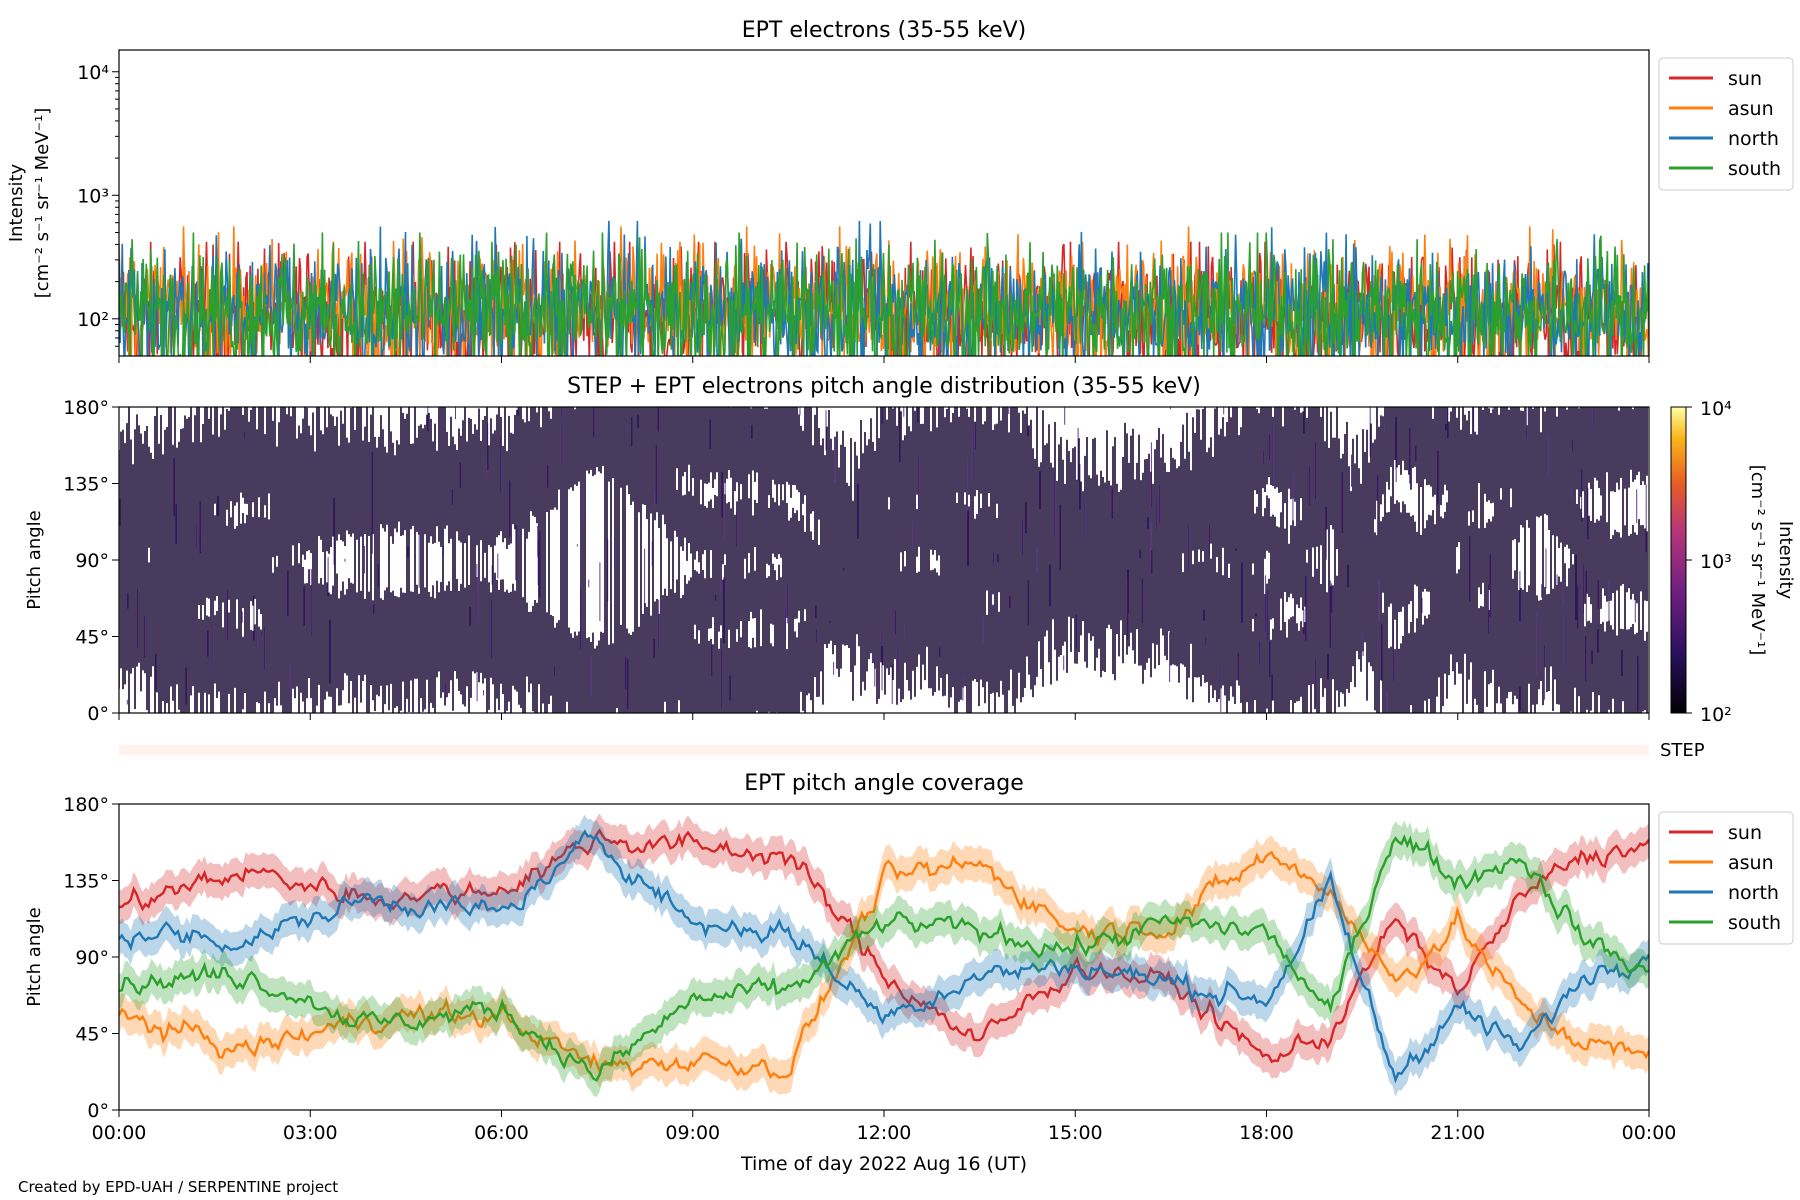  I want to click on colorbar-ticks: 10² 10³ 10⁴, so click(1709, 562).